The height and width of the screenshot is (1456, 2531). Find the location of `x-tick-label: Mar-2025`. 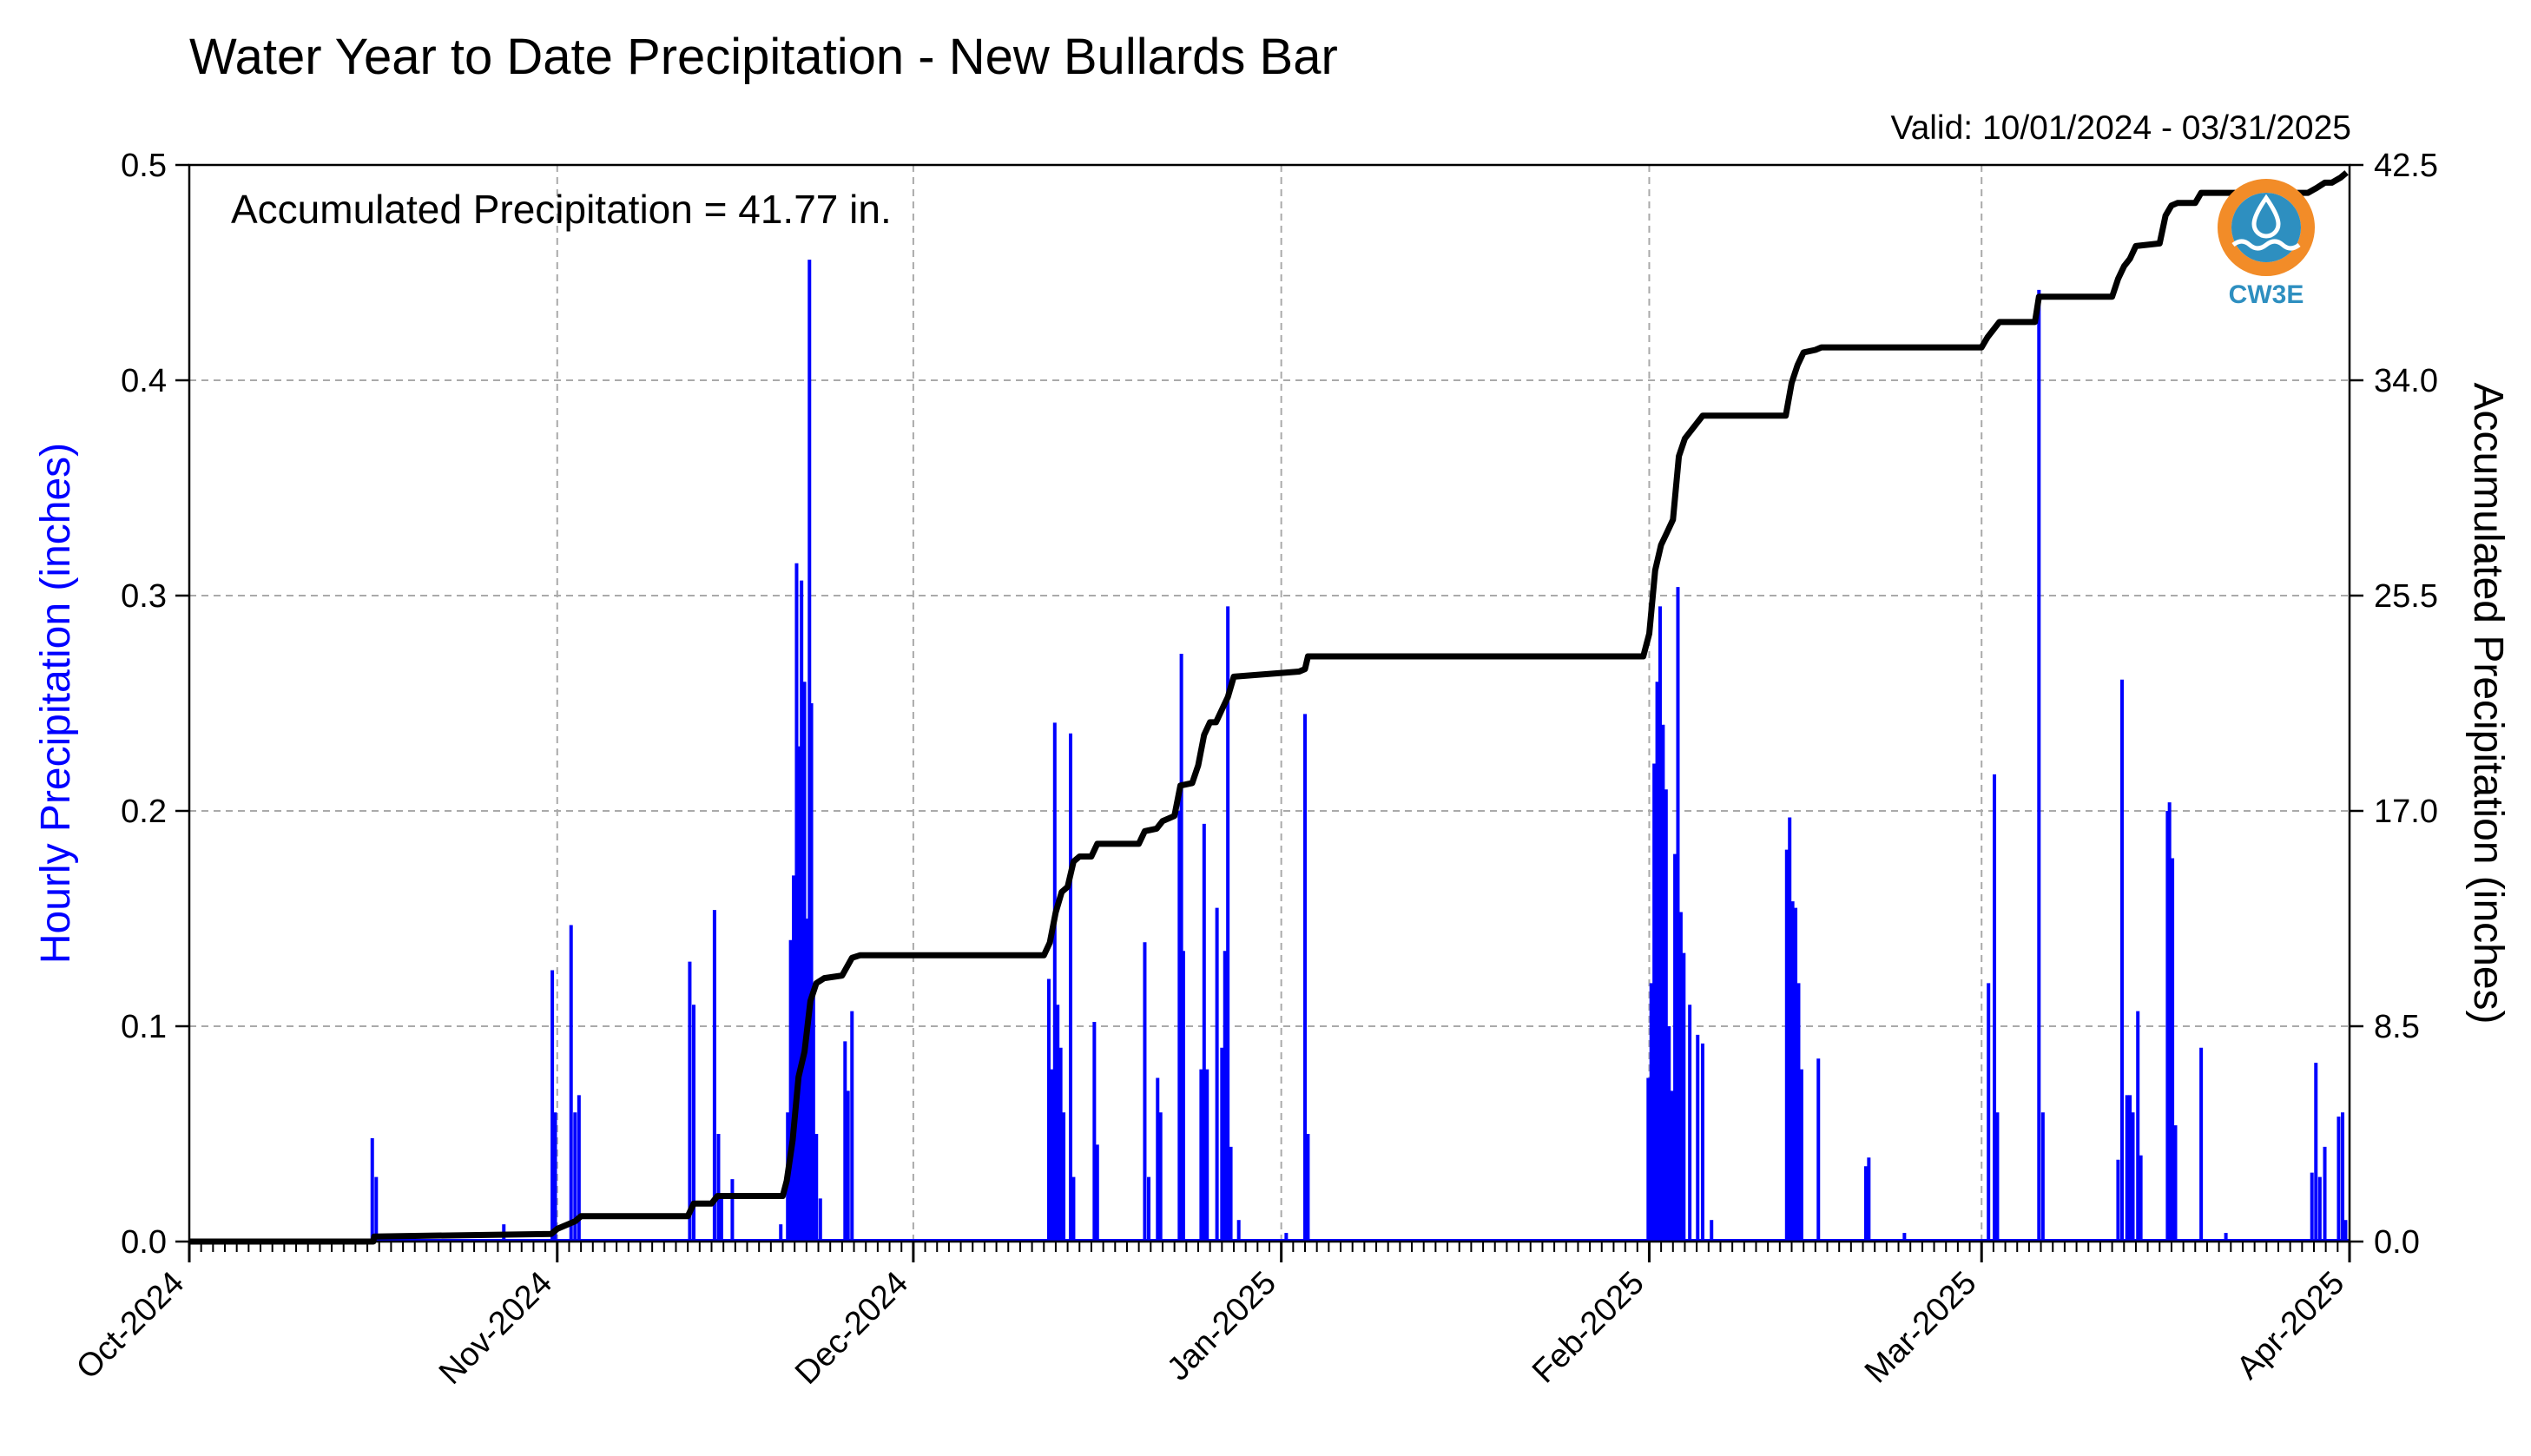

x-tick-label: Mar-2025 is located at coordinates (1921, 1328).